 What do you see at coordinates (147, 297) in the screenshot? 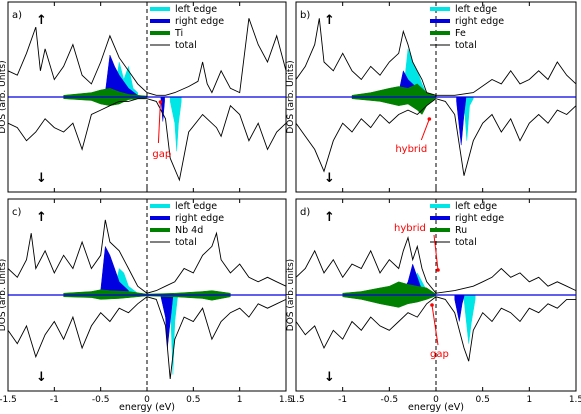
I see `nb-4d-down-area` at bounding box center [147, 297].